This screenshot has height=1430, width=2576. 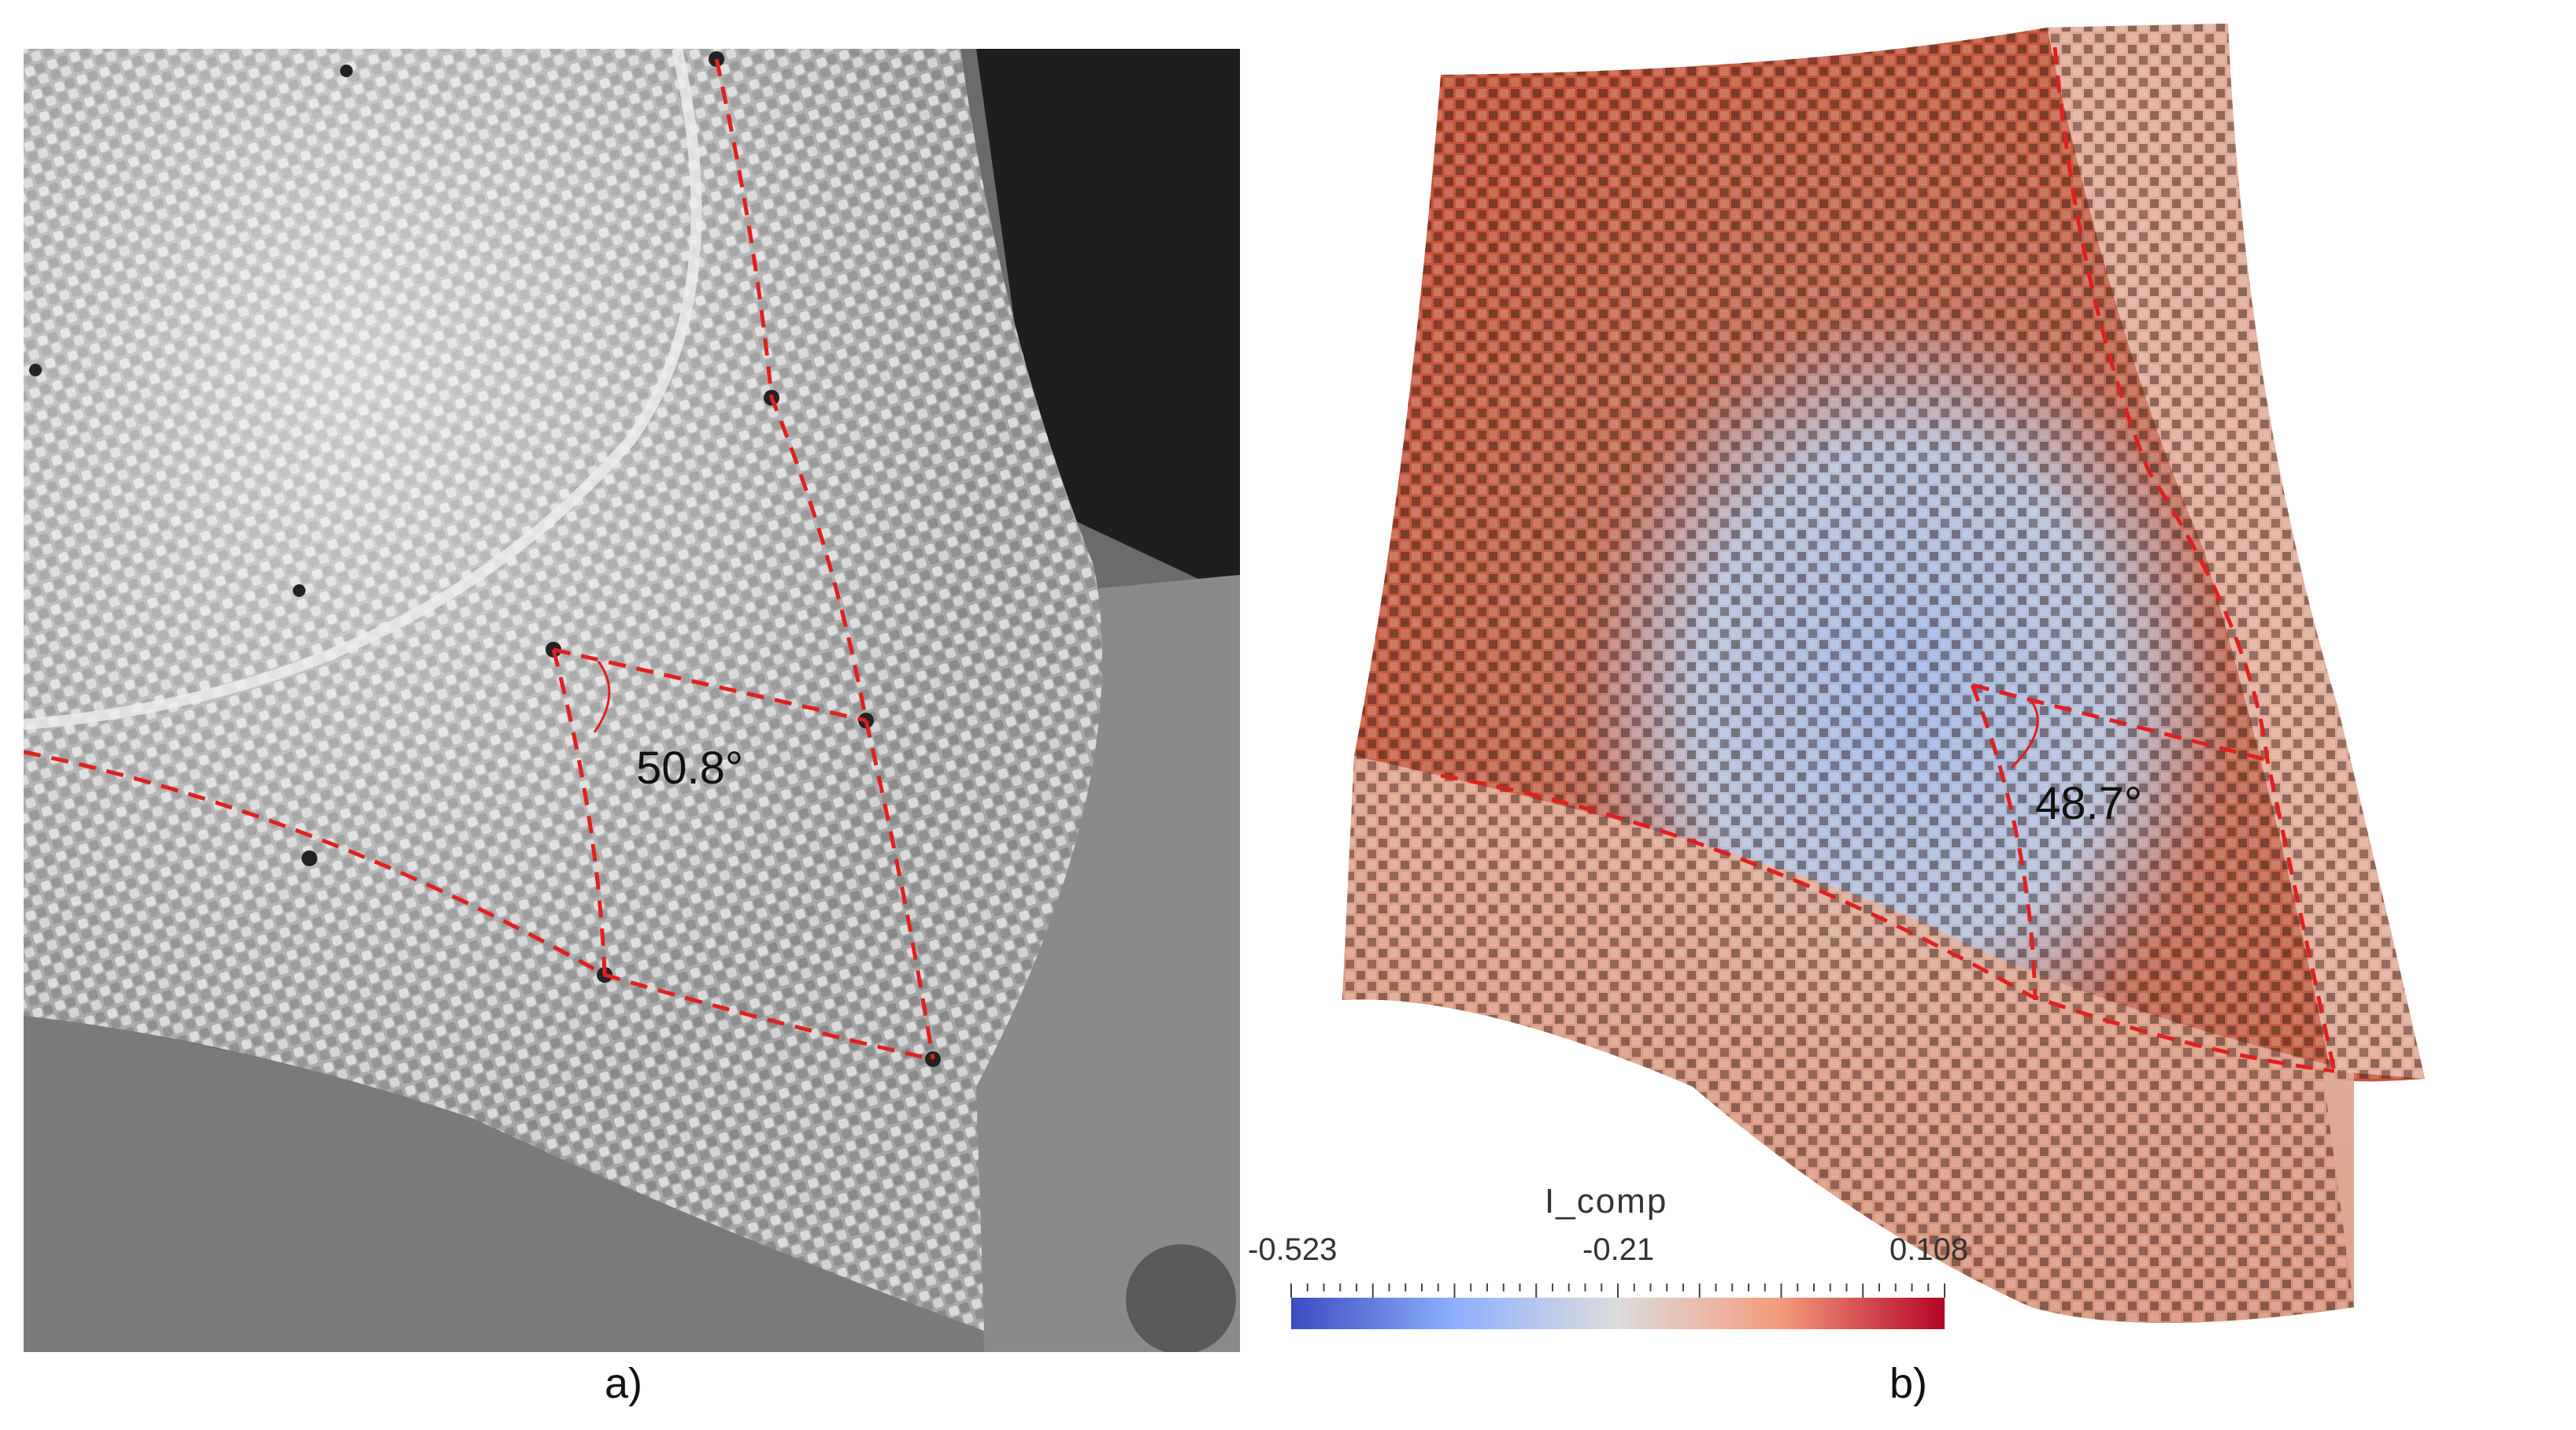 What do you see at coordinates (2088, 803) in the screenshot?
I see `angle-label-b: 48.7°` at bounding box center [2088, 803].